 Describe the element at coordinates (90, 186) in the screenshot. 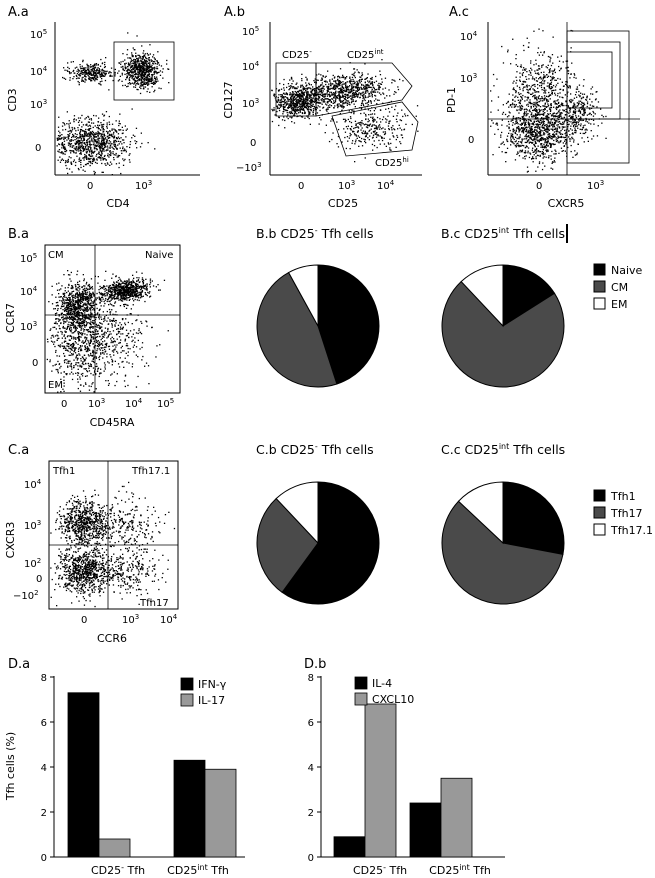

I see `x-tick-A-a-0: 0` at that location.